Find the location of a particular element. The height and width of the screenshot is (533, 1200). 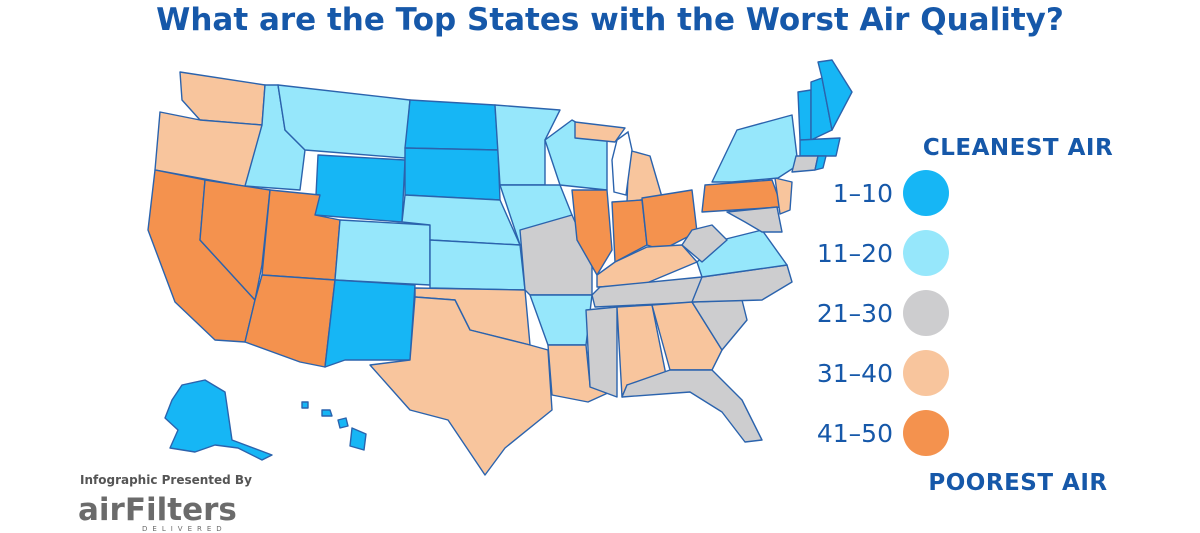

legend-label: 1–10 is located at coordinates (863, 193).